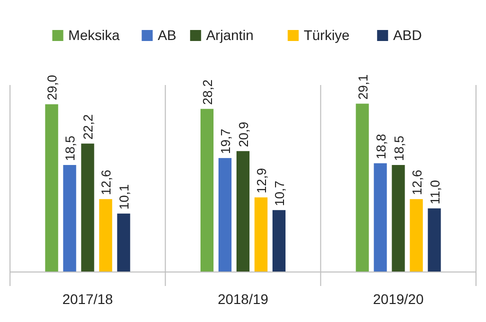 Image resolution: width=486 pixels, height=322 pixels. Describe the element at coordinates (407, 35) in the screenshot. I see `legend-label: ABD` at that location.